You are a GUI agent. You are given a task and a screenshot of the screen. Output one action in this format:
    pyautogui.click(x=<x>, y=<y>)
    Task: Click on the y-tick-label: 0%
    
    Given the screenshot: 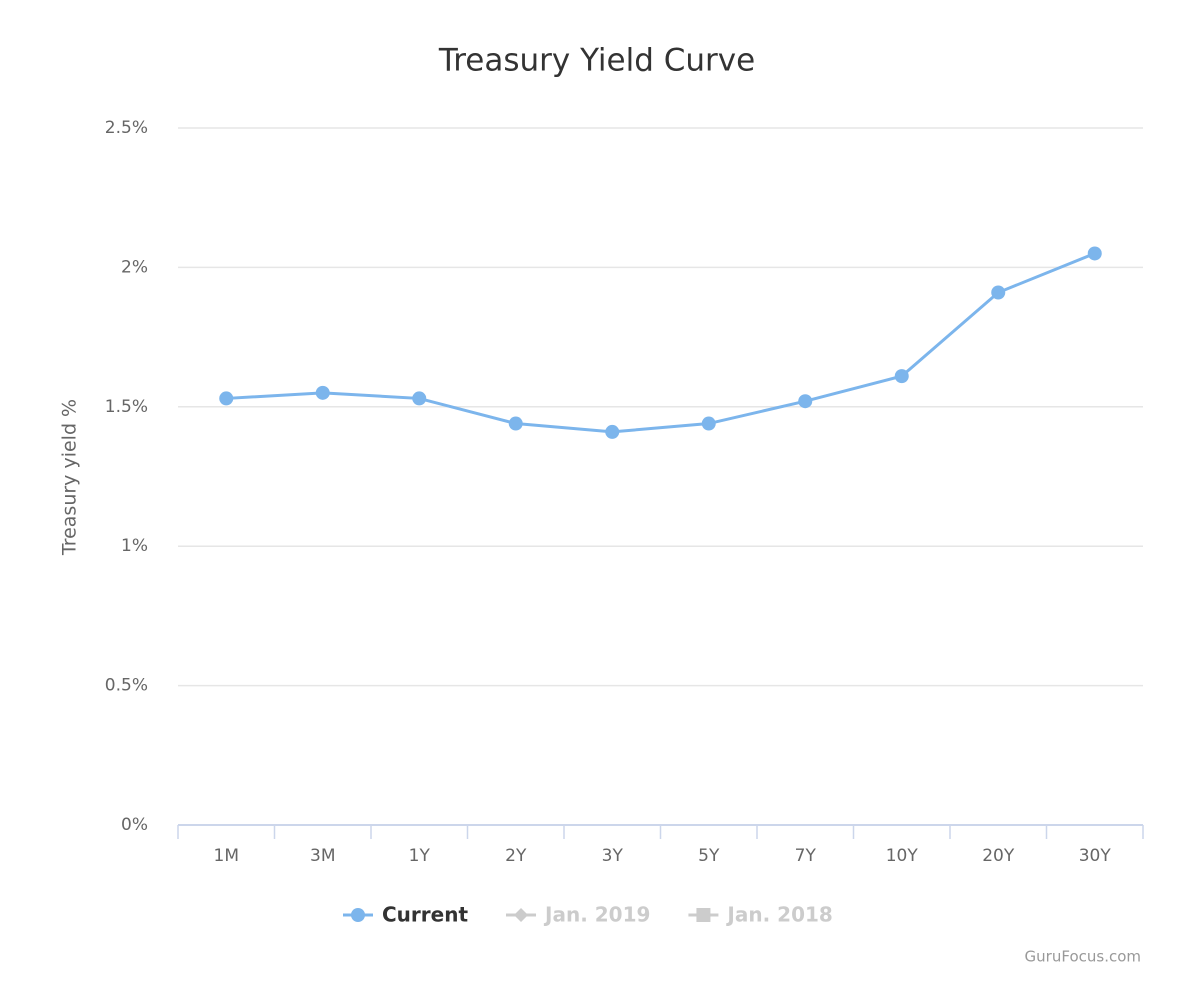 What is the action you would take?
    pyautogui.click(x=134, y=825)
    